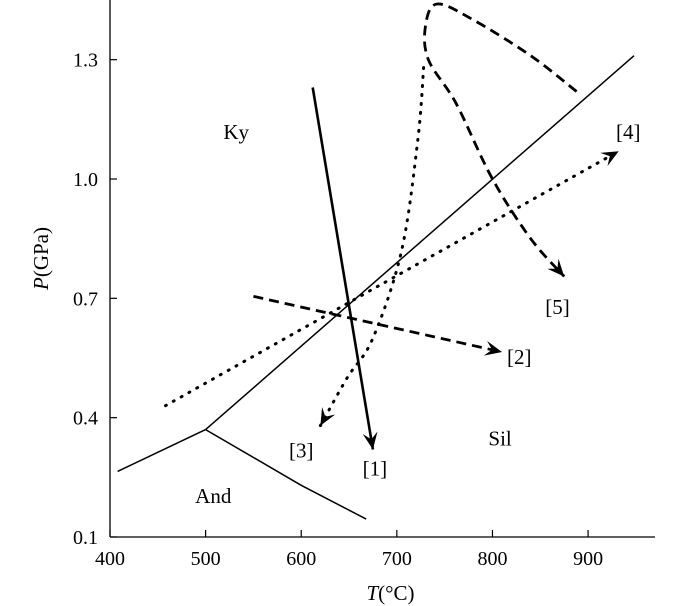 The image size is (700, 606). I want to click on x-tick-label: 900, so click(588, 559).